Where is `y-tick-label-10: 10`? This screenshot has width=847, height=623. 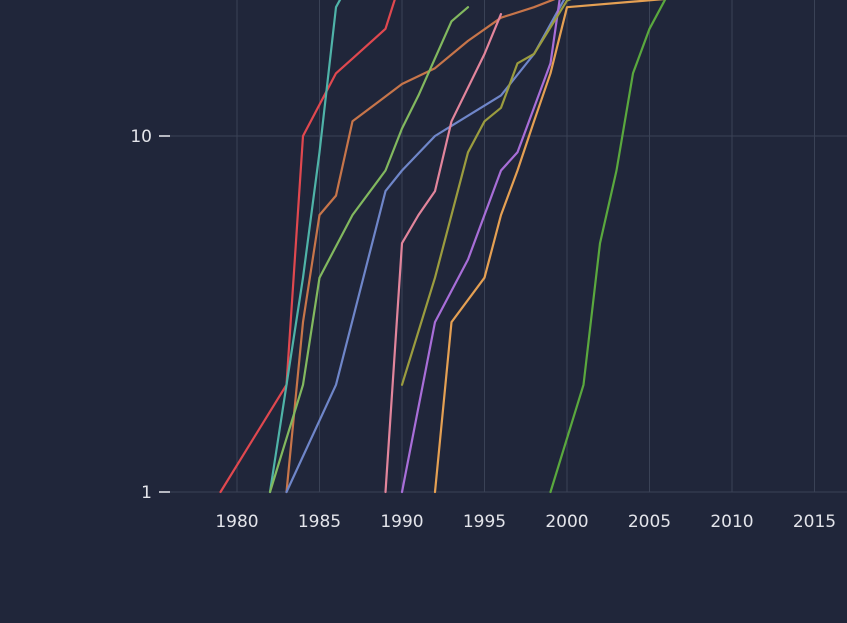
y-tick-label-10: 10 is located at coordinates (141, 137).